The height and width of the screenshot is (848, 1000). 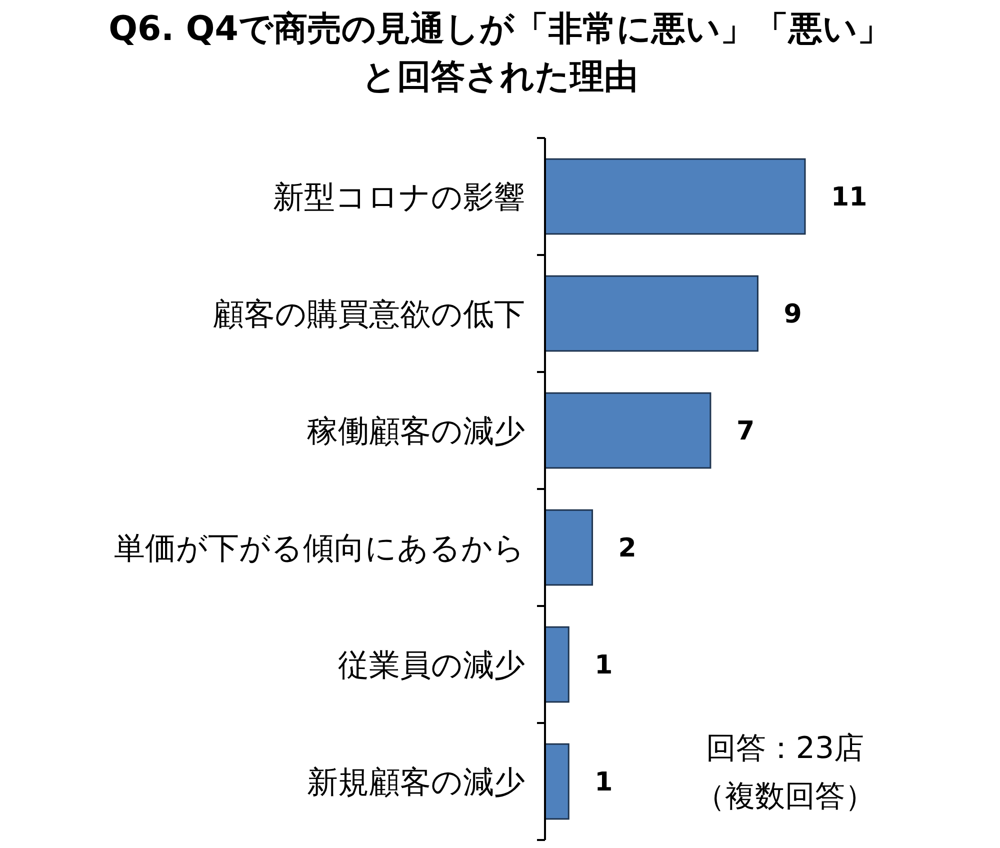 I want to click on data-label: 11, so click(x=849, y=197).